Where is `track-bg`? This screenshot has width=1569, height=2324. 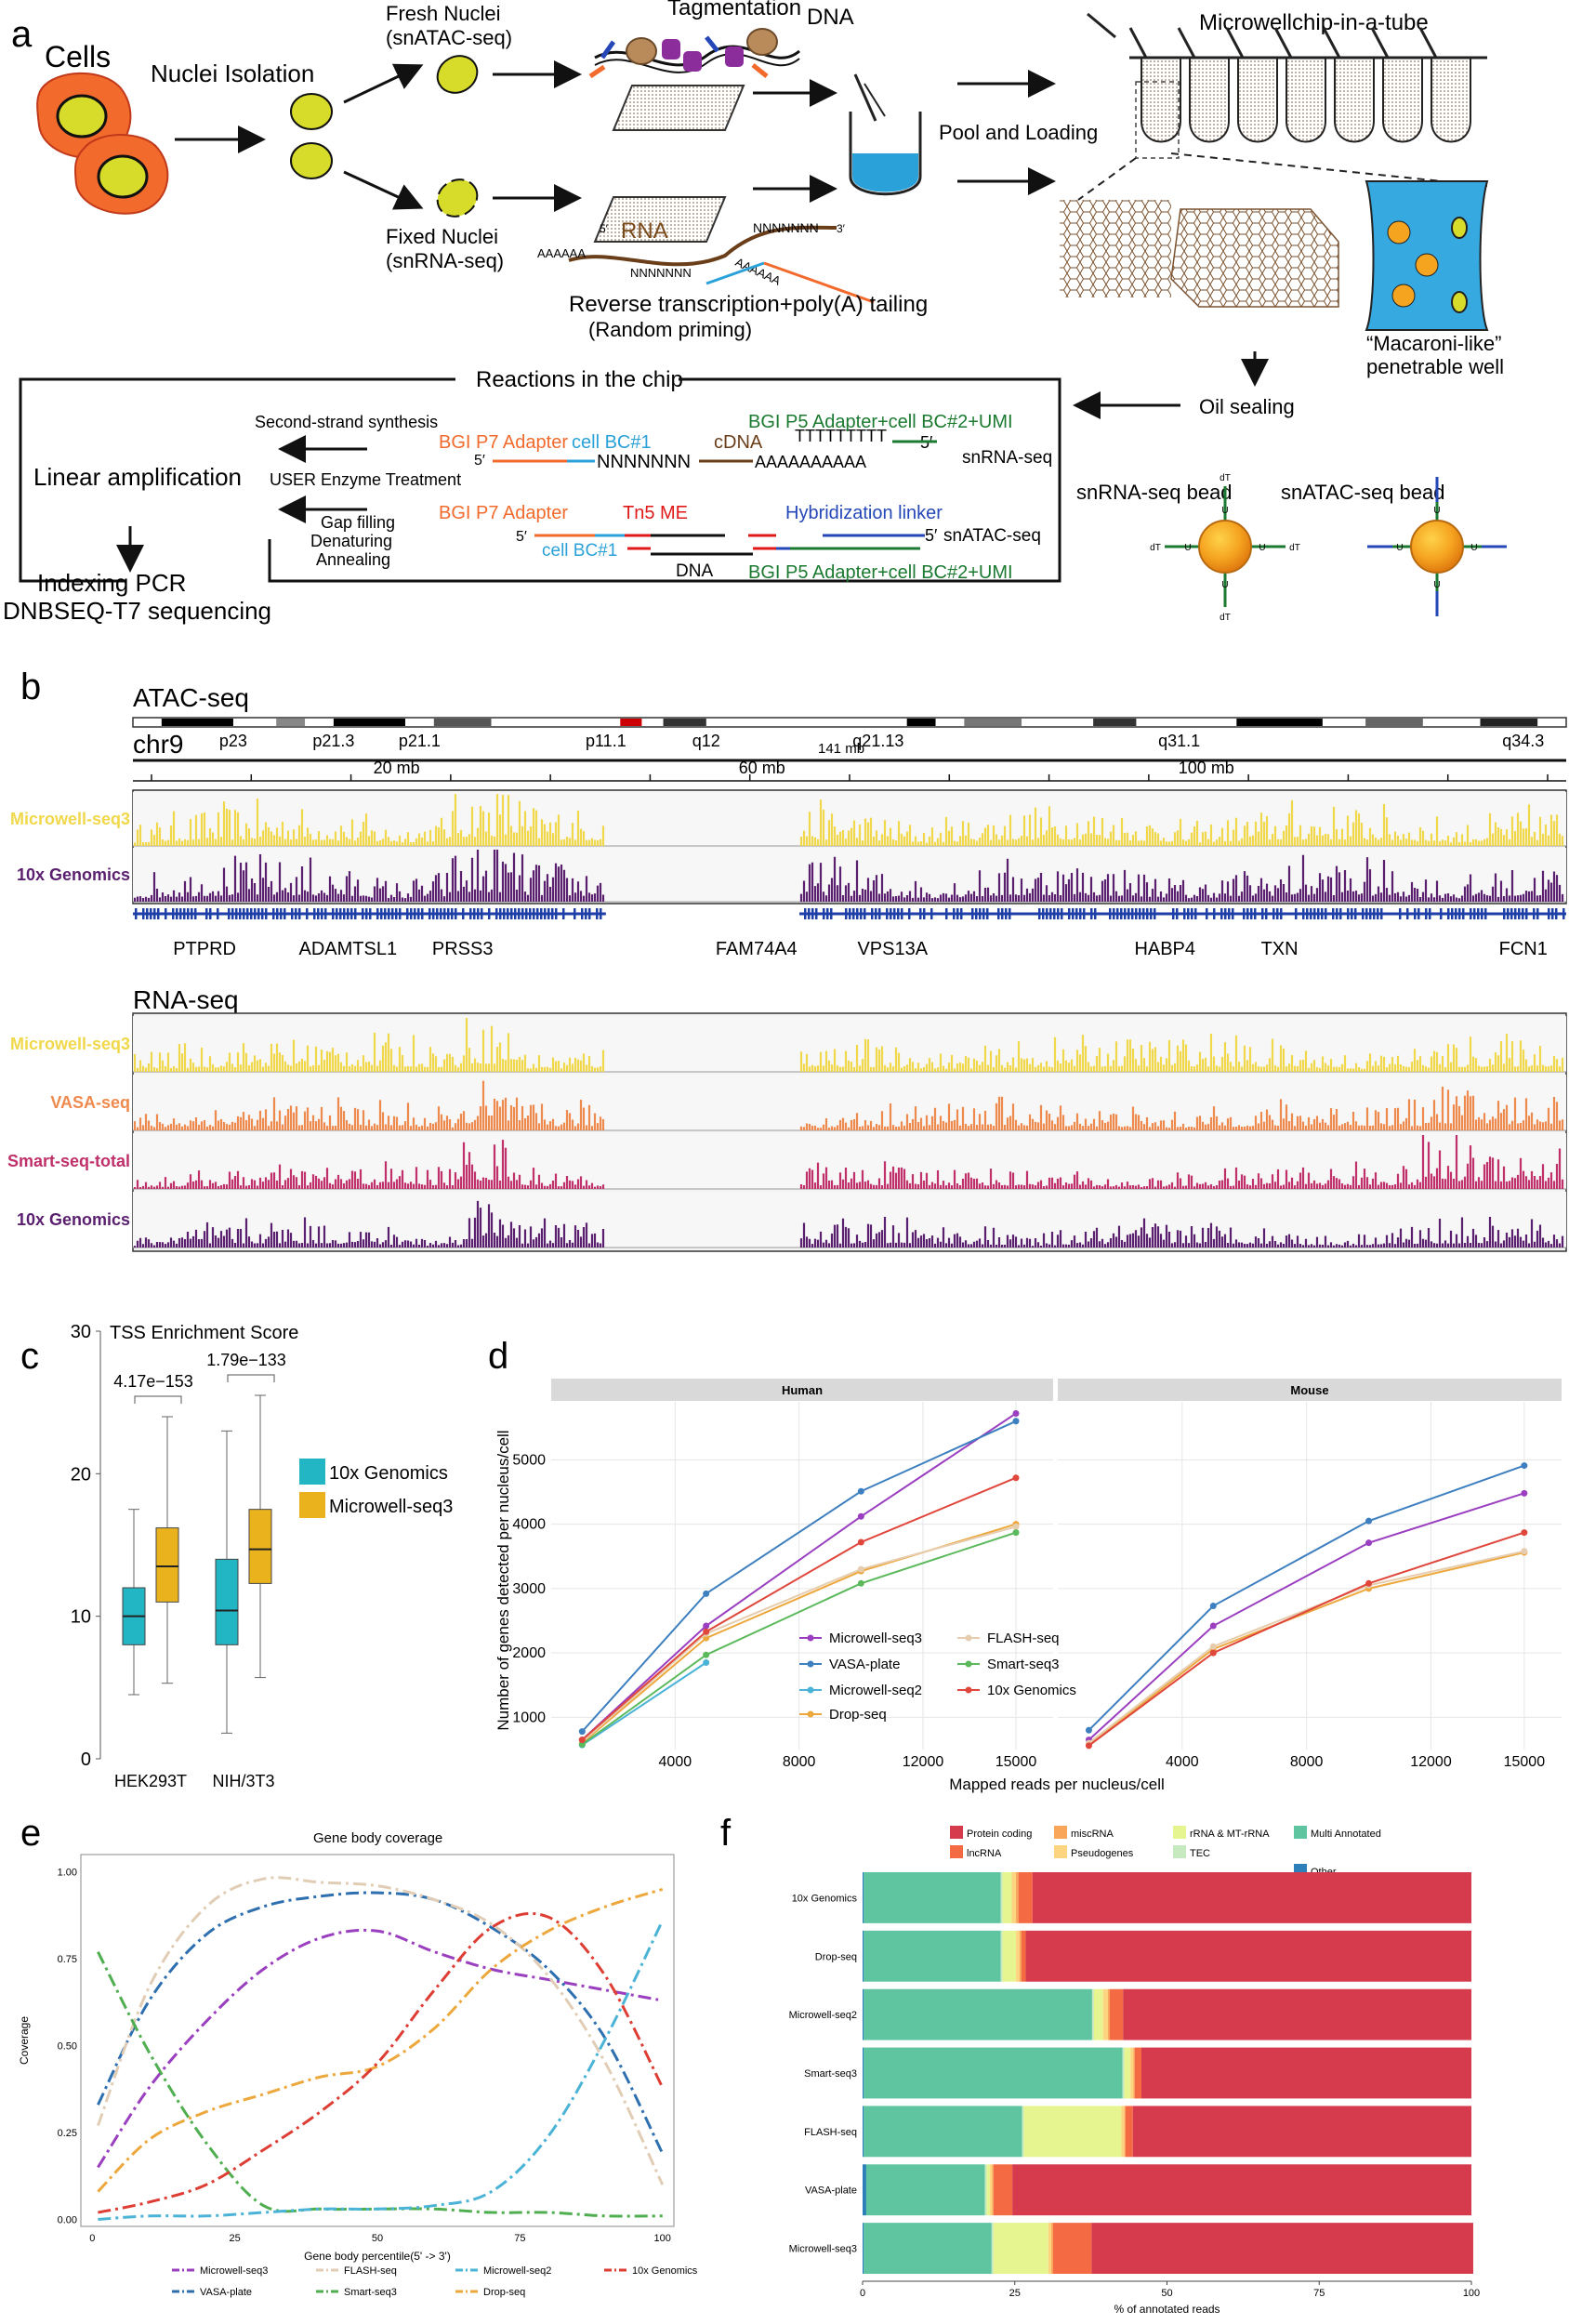 track-bg is located at coordinates (849, 1161).